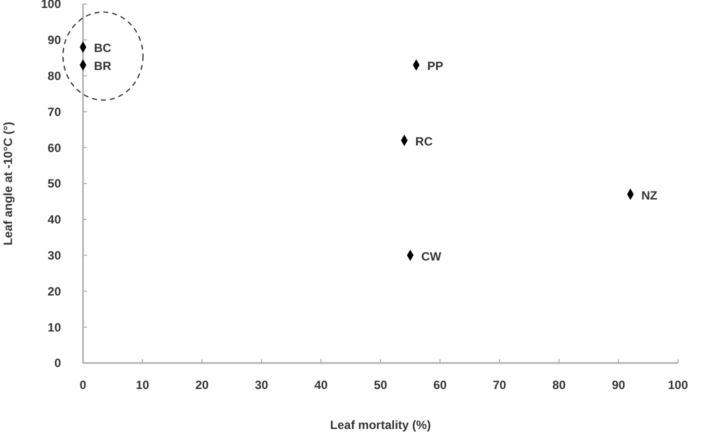 This screenshot has width=725, height=439. Describe the element at coordinates (8, 184) in the screenshot. I see `y-axis-title: Leaf angle at -10°C (°)` at that location.